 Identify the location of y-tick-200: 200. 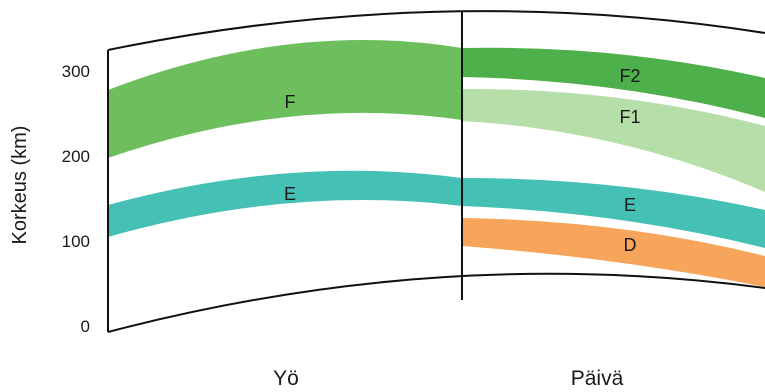
(76, 156).